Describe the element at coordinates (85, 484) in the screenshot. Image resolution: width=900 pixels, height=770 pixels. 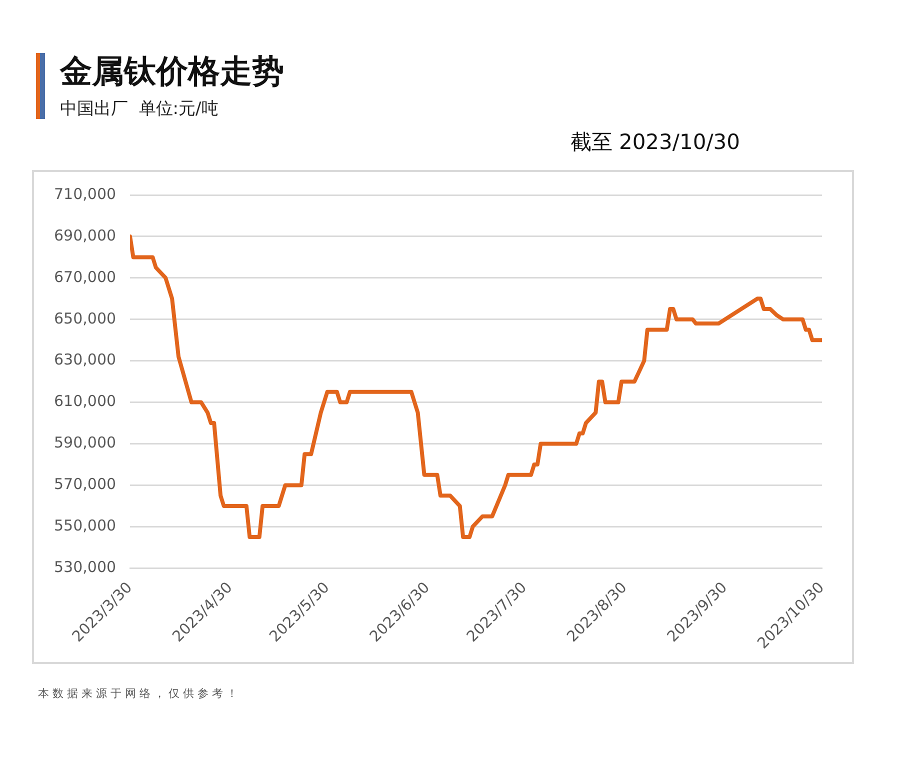
I see `y-tick-label: 570,000` at that location.